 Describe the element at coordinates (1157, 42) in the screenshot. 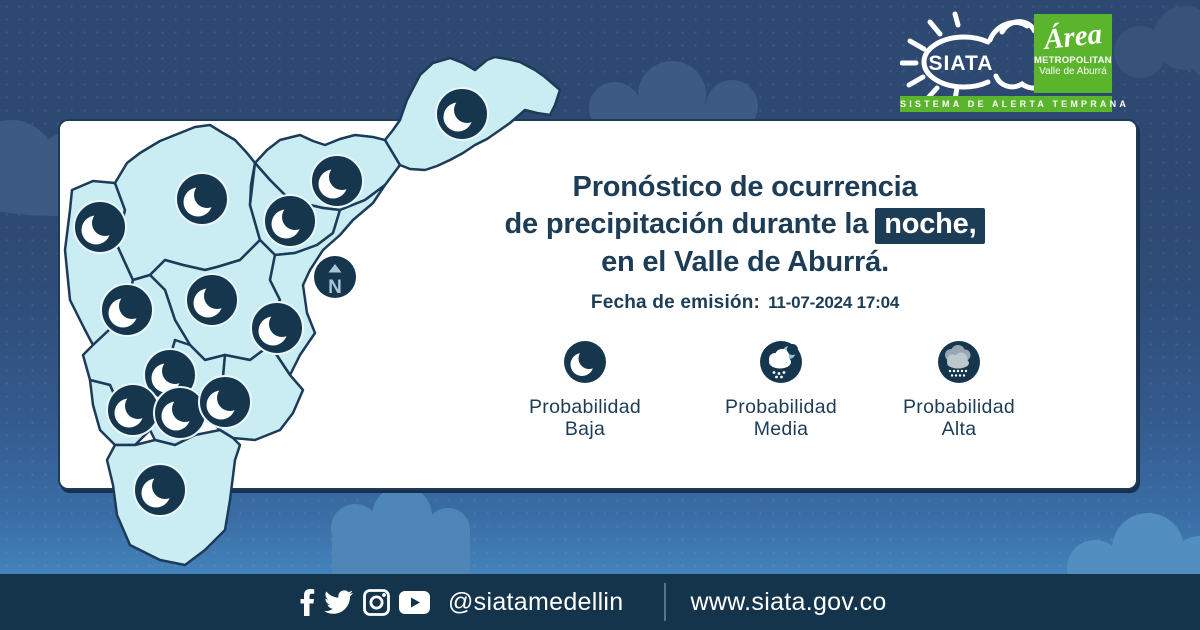

I see `cloud-top-right` at that location.